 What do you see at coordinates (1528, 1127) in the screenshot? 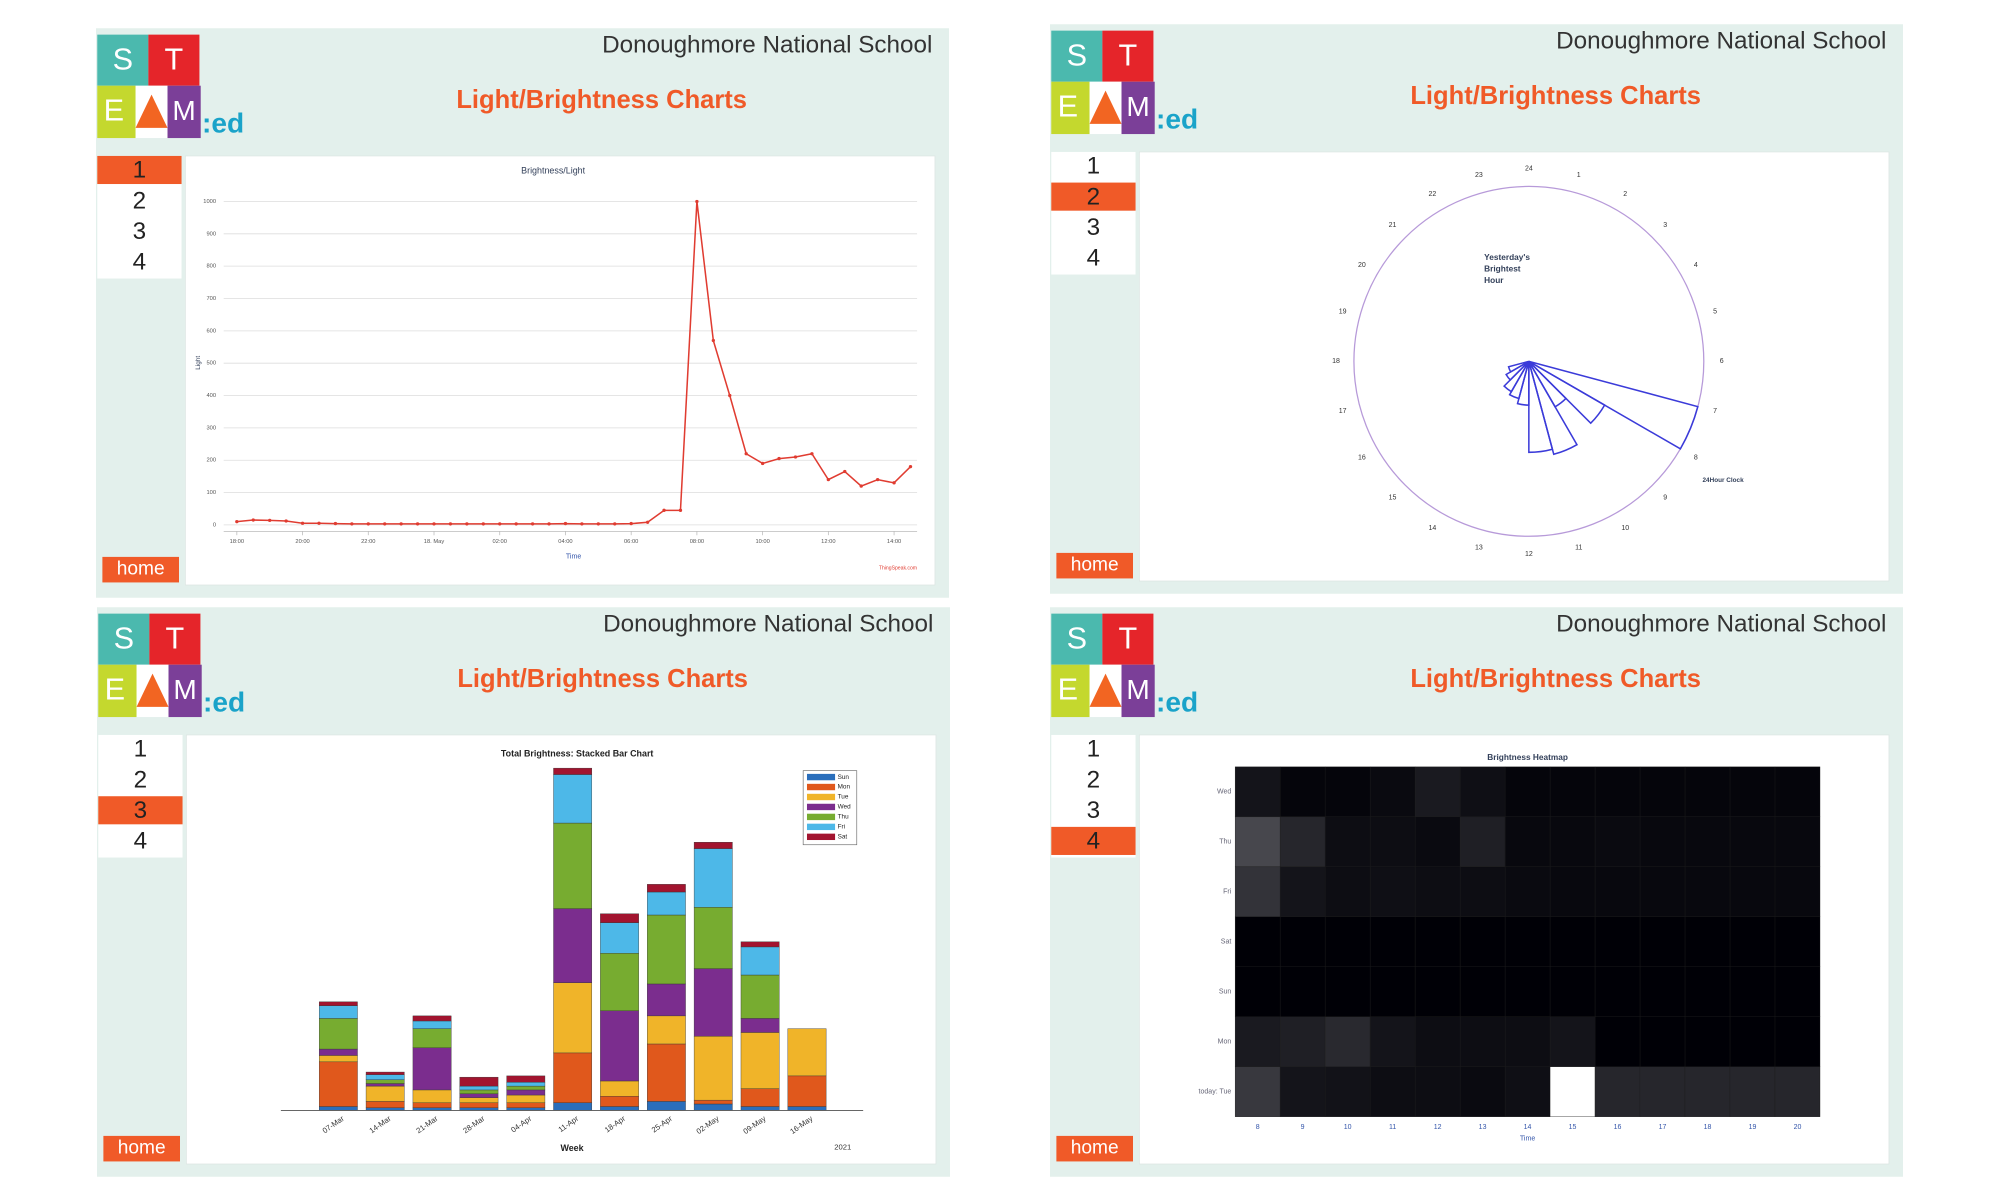
I see `x-tick-label: 14` at bounding box center [1528, 1127].